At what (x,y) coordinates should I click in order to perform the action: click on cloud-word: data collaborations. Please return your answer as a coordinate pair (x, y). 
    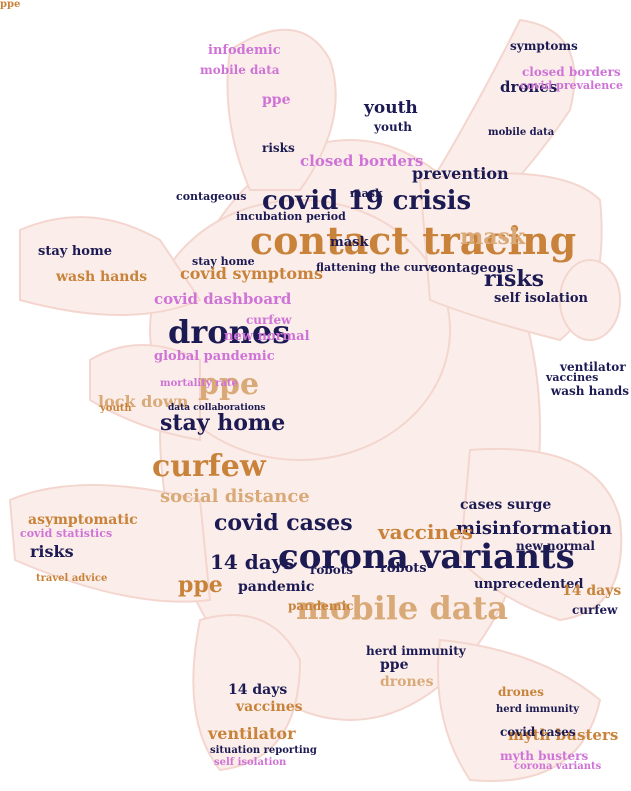
    Looking at the image, I should click on (217, 408).